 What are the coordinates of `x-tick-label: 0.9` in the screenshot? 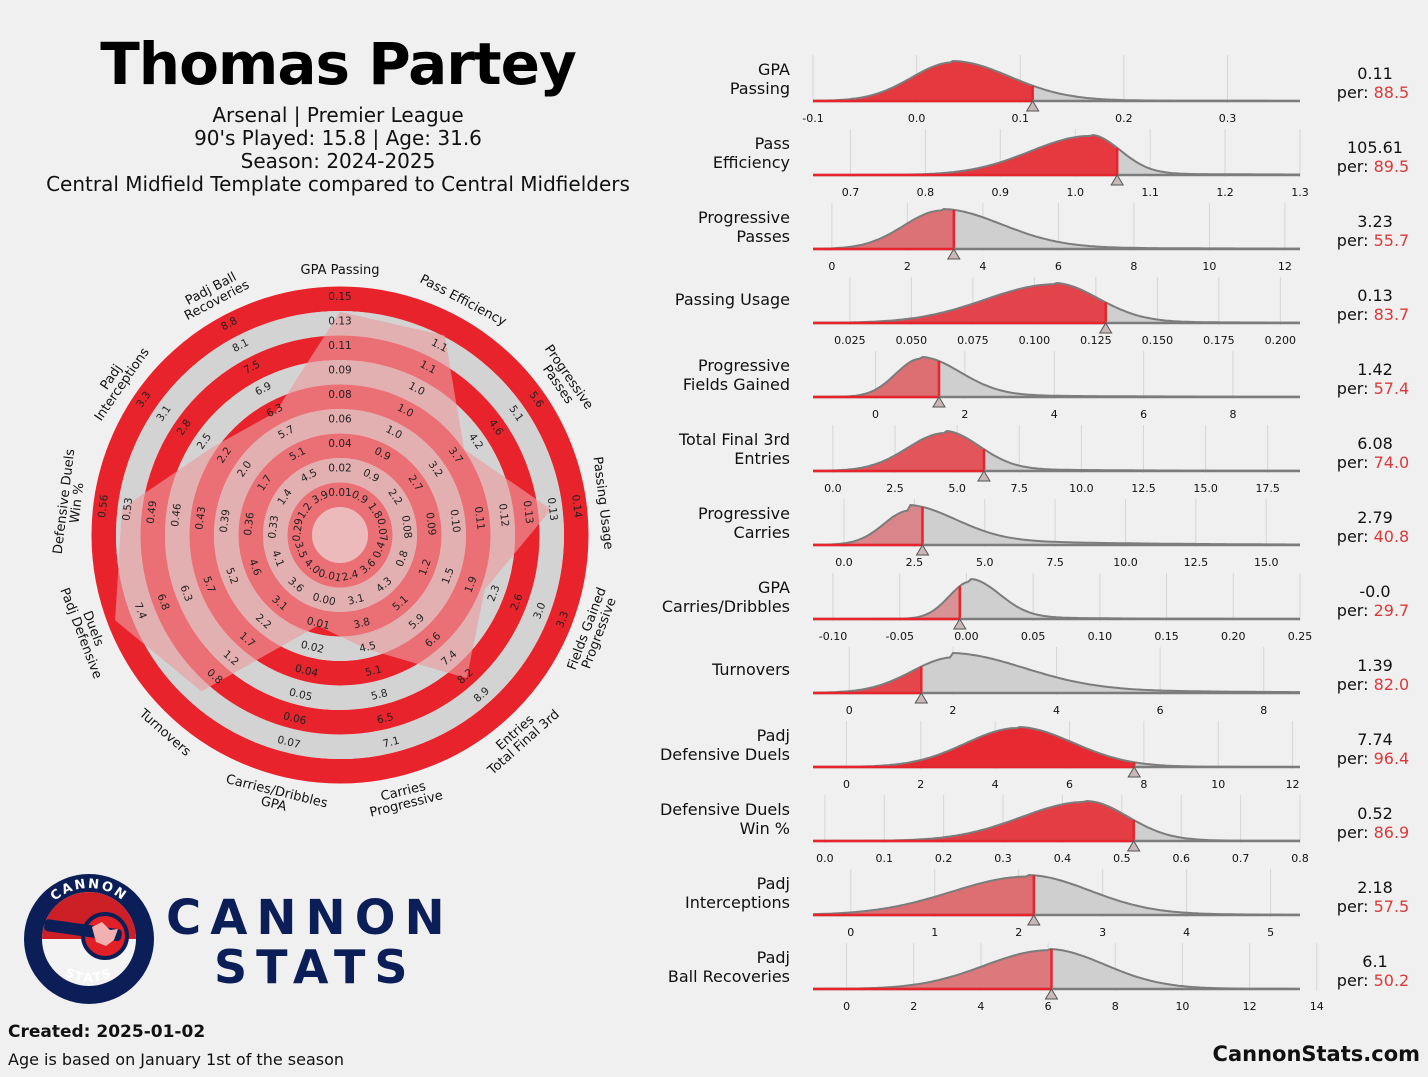 It's located at (1001, 192).